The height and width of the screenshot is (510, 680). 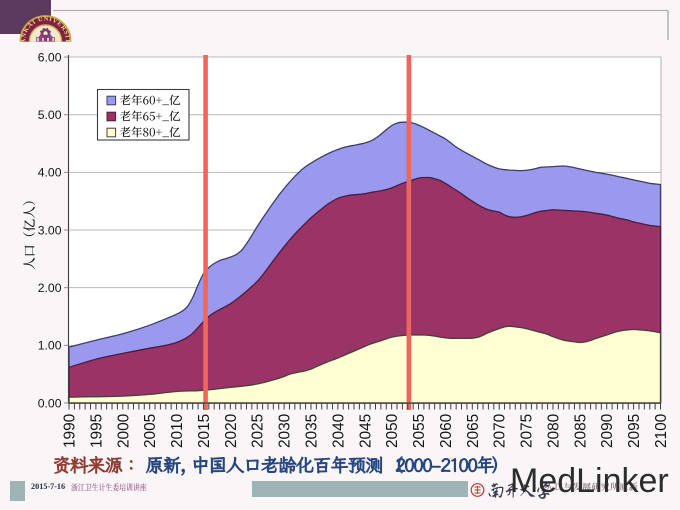 I want to click on bottom-seal-icon, so click(x=477, y=490).